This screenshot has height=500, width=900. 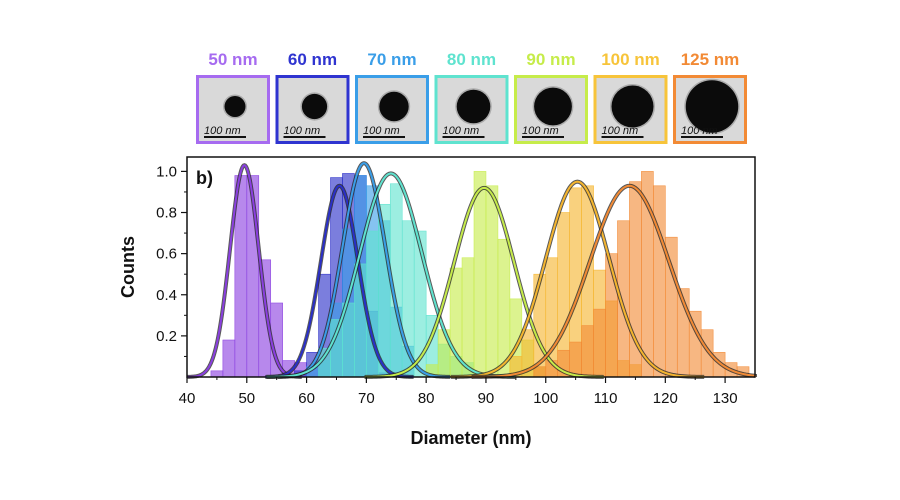 I want to click on x-tick-label: 50, so click(x=246, y=398).